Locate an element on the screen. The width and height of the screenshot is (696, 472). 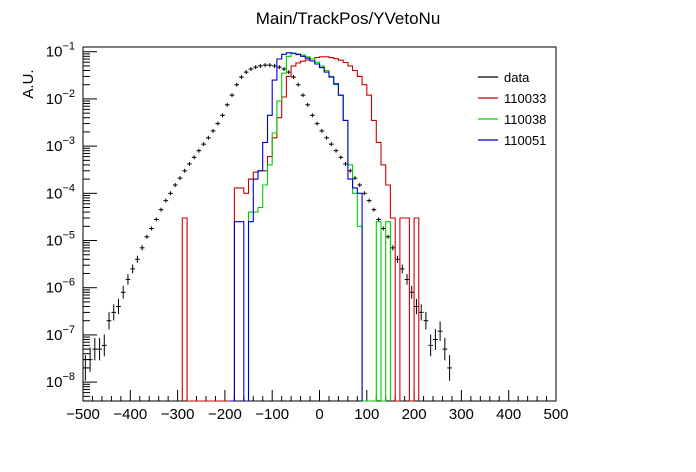
legend-label: data is located at coordinates (517, 77).